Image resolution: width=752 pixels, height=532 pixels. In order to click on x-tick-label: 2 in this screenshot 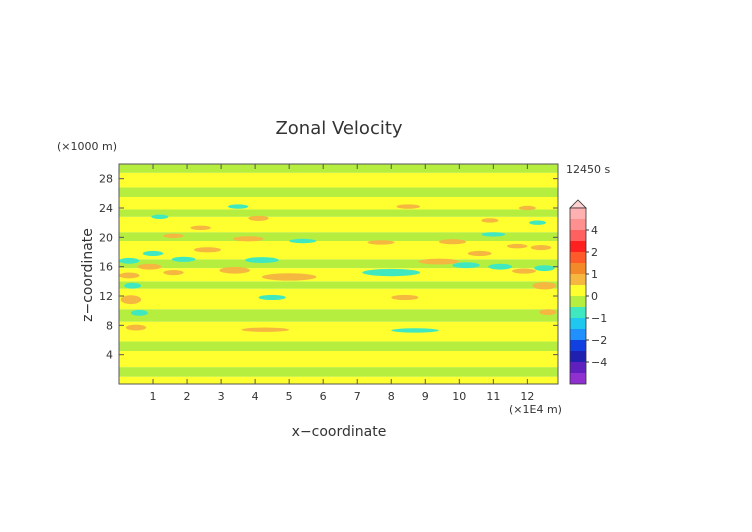, I will do `click(187, 396)`.